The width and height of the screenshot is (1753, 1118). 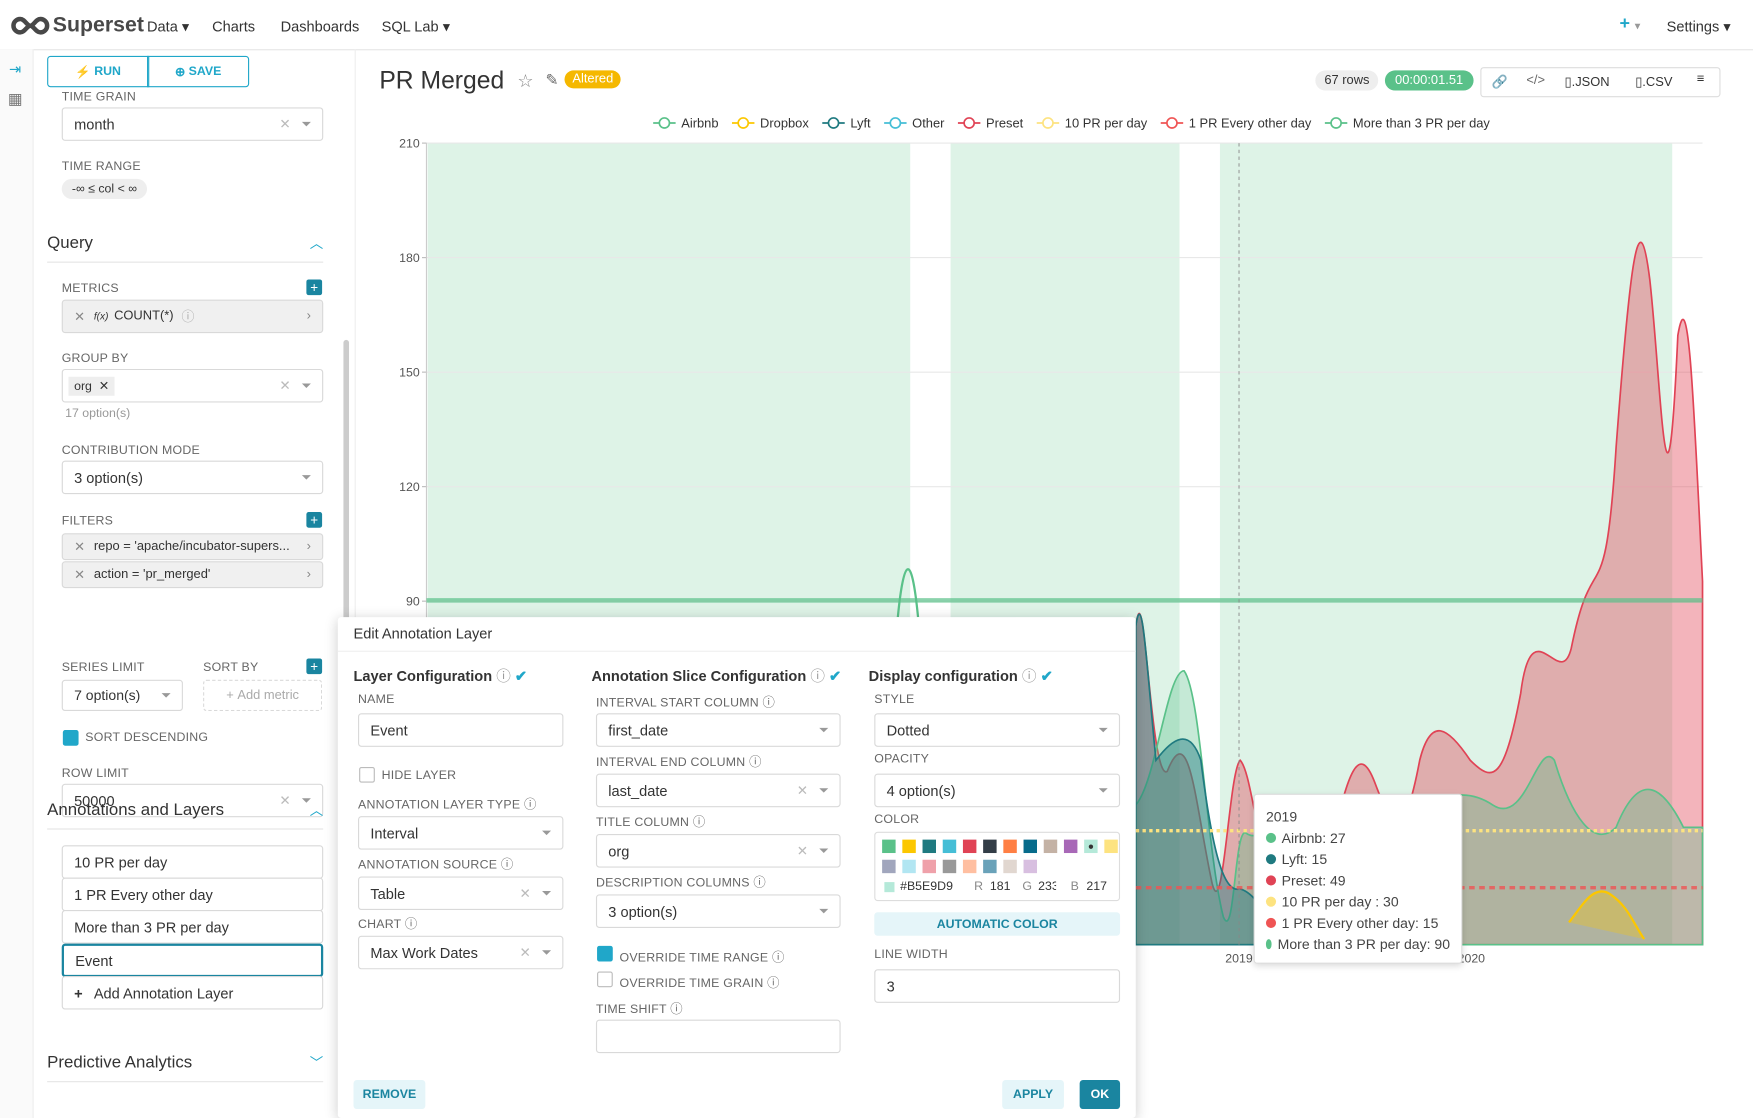 What do you see at coordinates (162, 26) in the screenshot?
I see `menu-item: Data` at bounding box center [162, 26].